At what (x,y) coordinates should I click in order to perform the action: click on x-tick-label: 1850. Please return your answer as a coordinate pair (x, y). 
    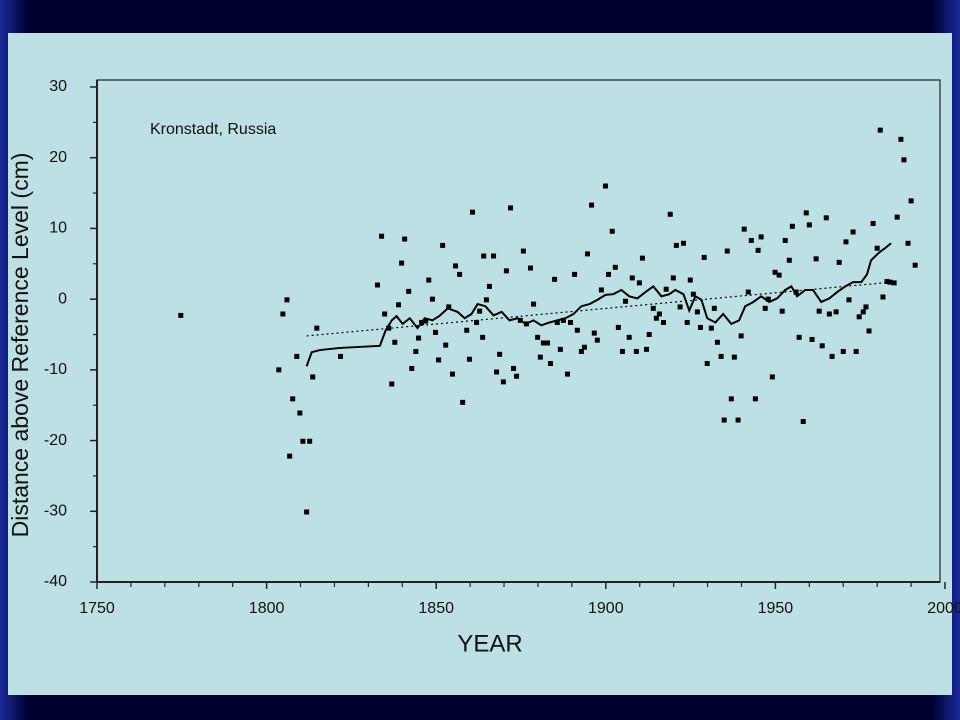
    Looking at the image, I should click on (436, 608).